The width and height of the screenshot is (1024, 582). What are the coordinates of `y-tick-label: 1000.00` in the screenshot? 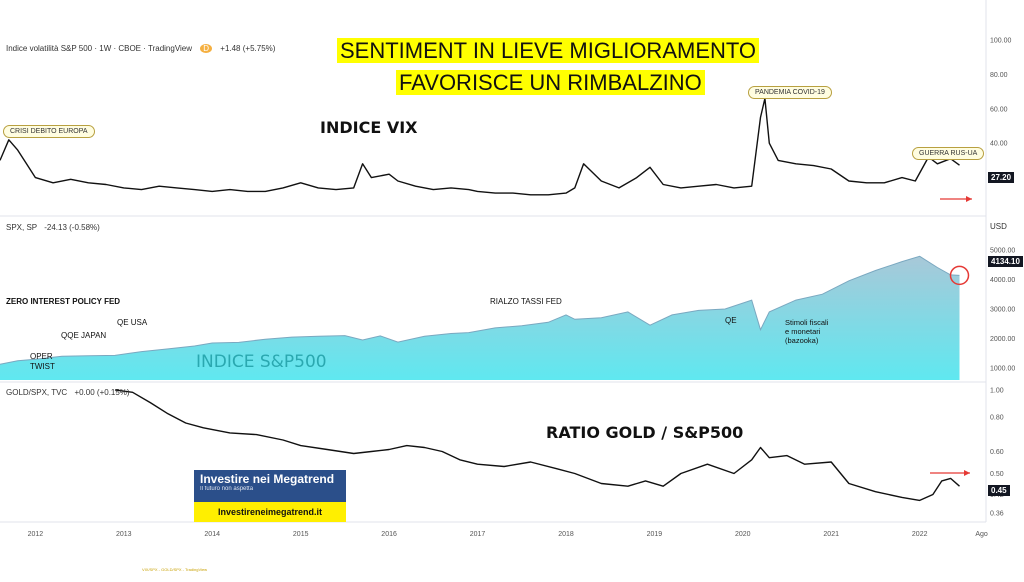 It's located at (1002, 369).